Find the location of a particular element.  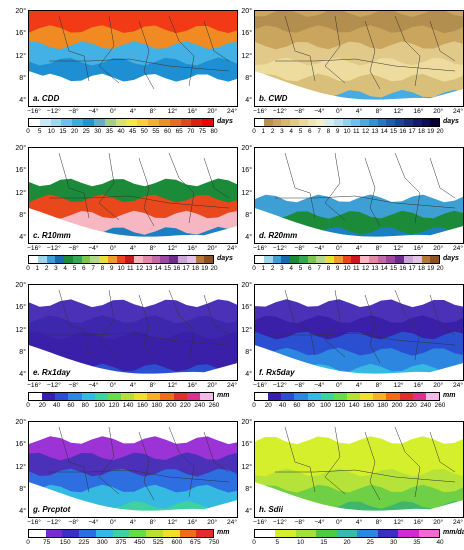

colorbar-unit: days is located at coordinates (451, 121).